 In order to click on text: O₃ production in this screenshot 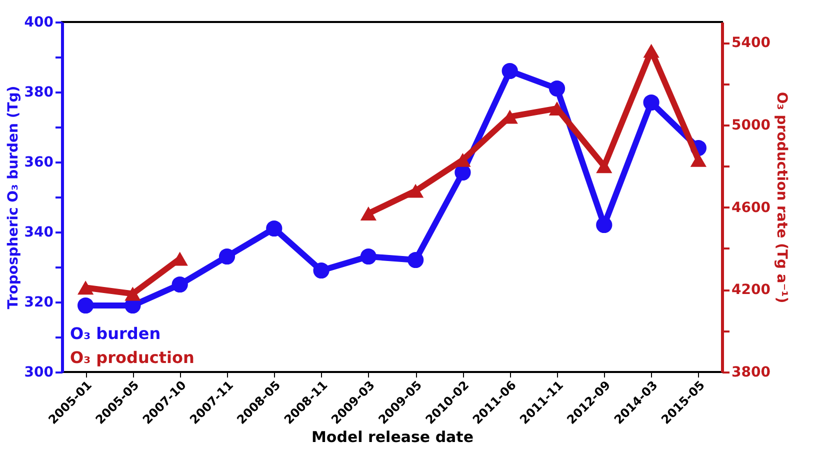, I will do `click(132, 357)`.